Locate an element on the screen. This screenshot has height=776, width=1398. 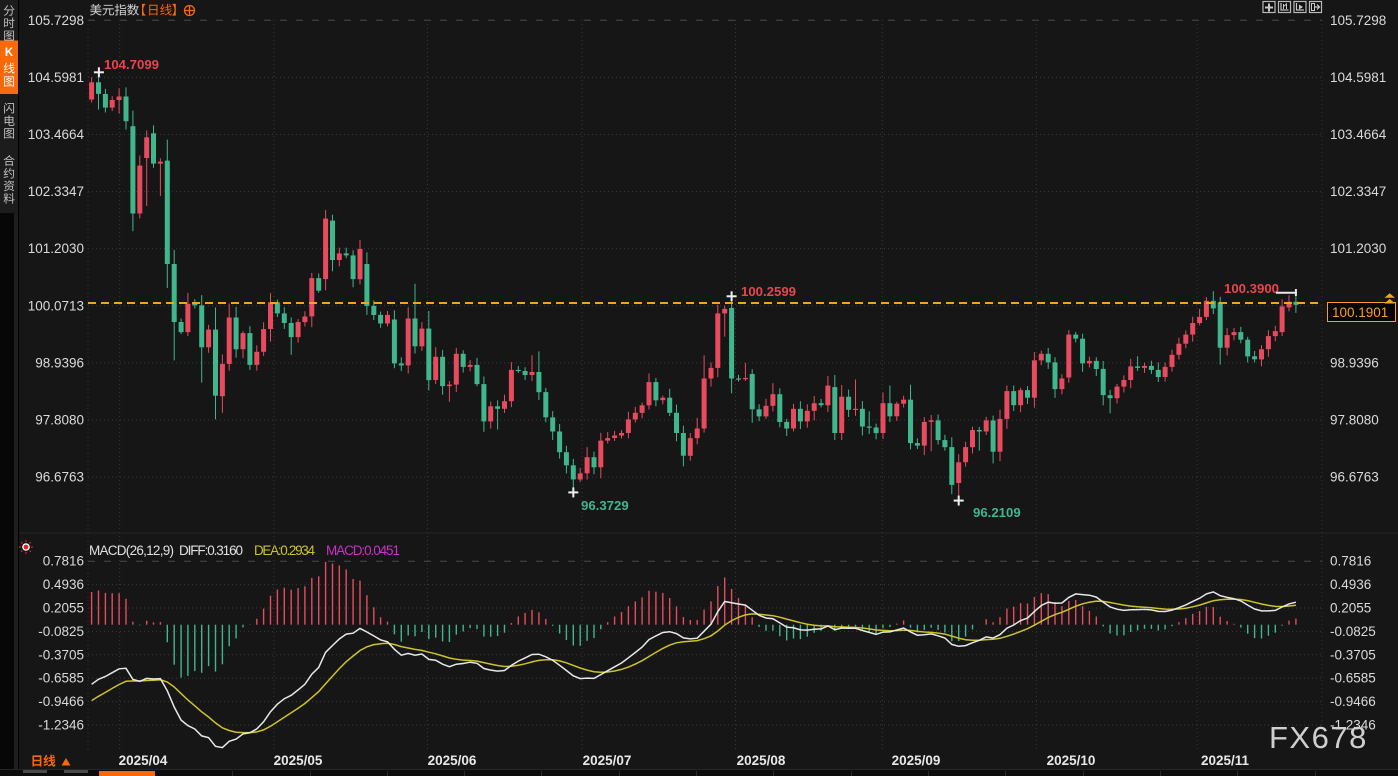
svg-text: MACD(26,12,9) is located at coordinates (131, 550).